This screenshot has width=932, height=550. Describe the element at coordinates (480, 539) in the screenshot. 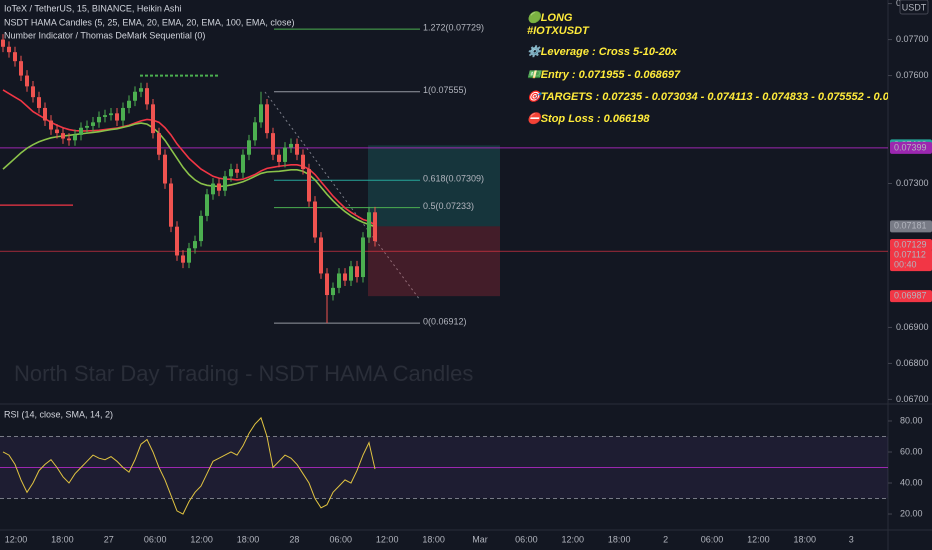

I see `x-tick-label: Mar` at that location.